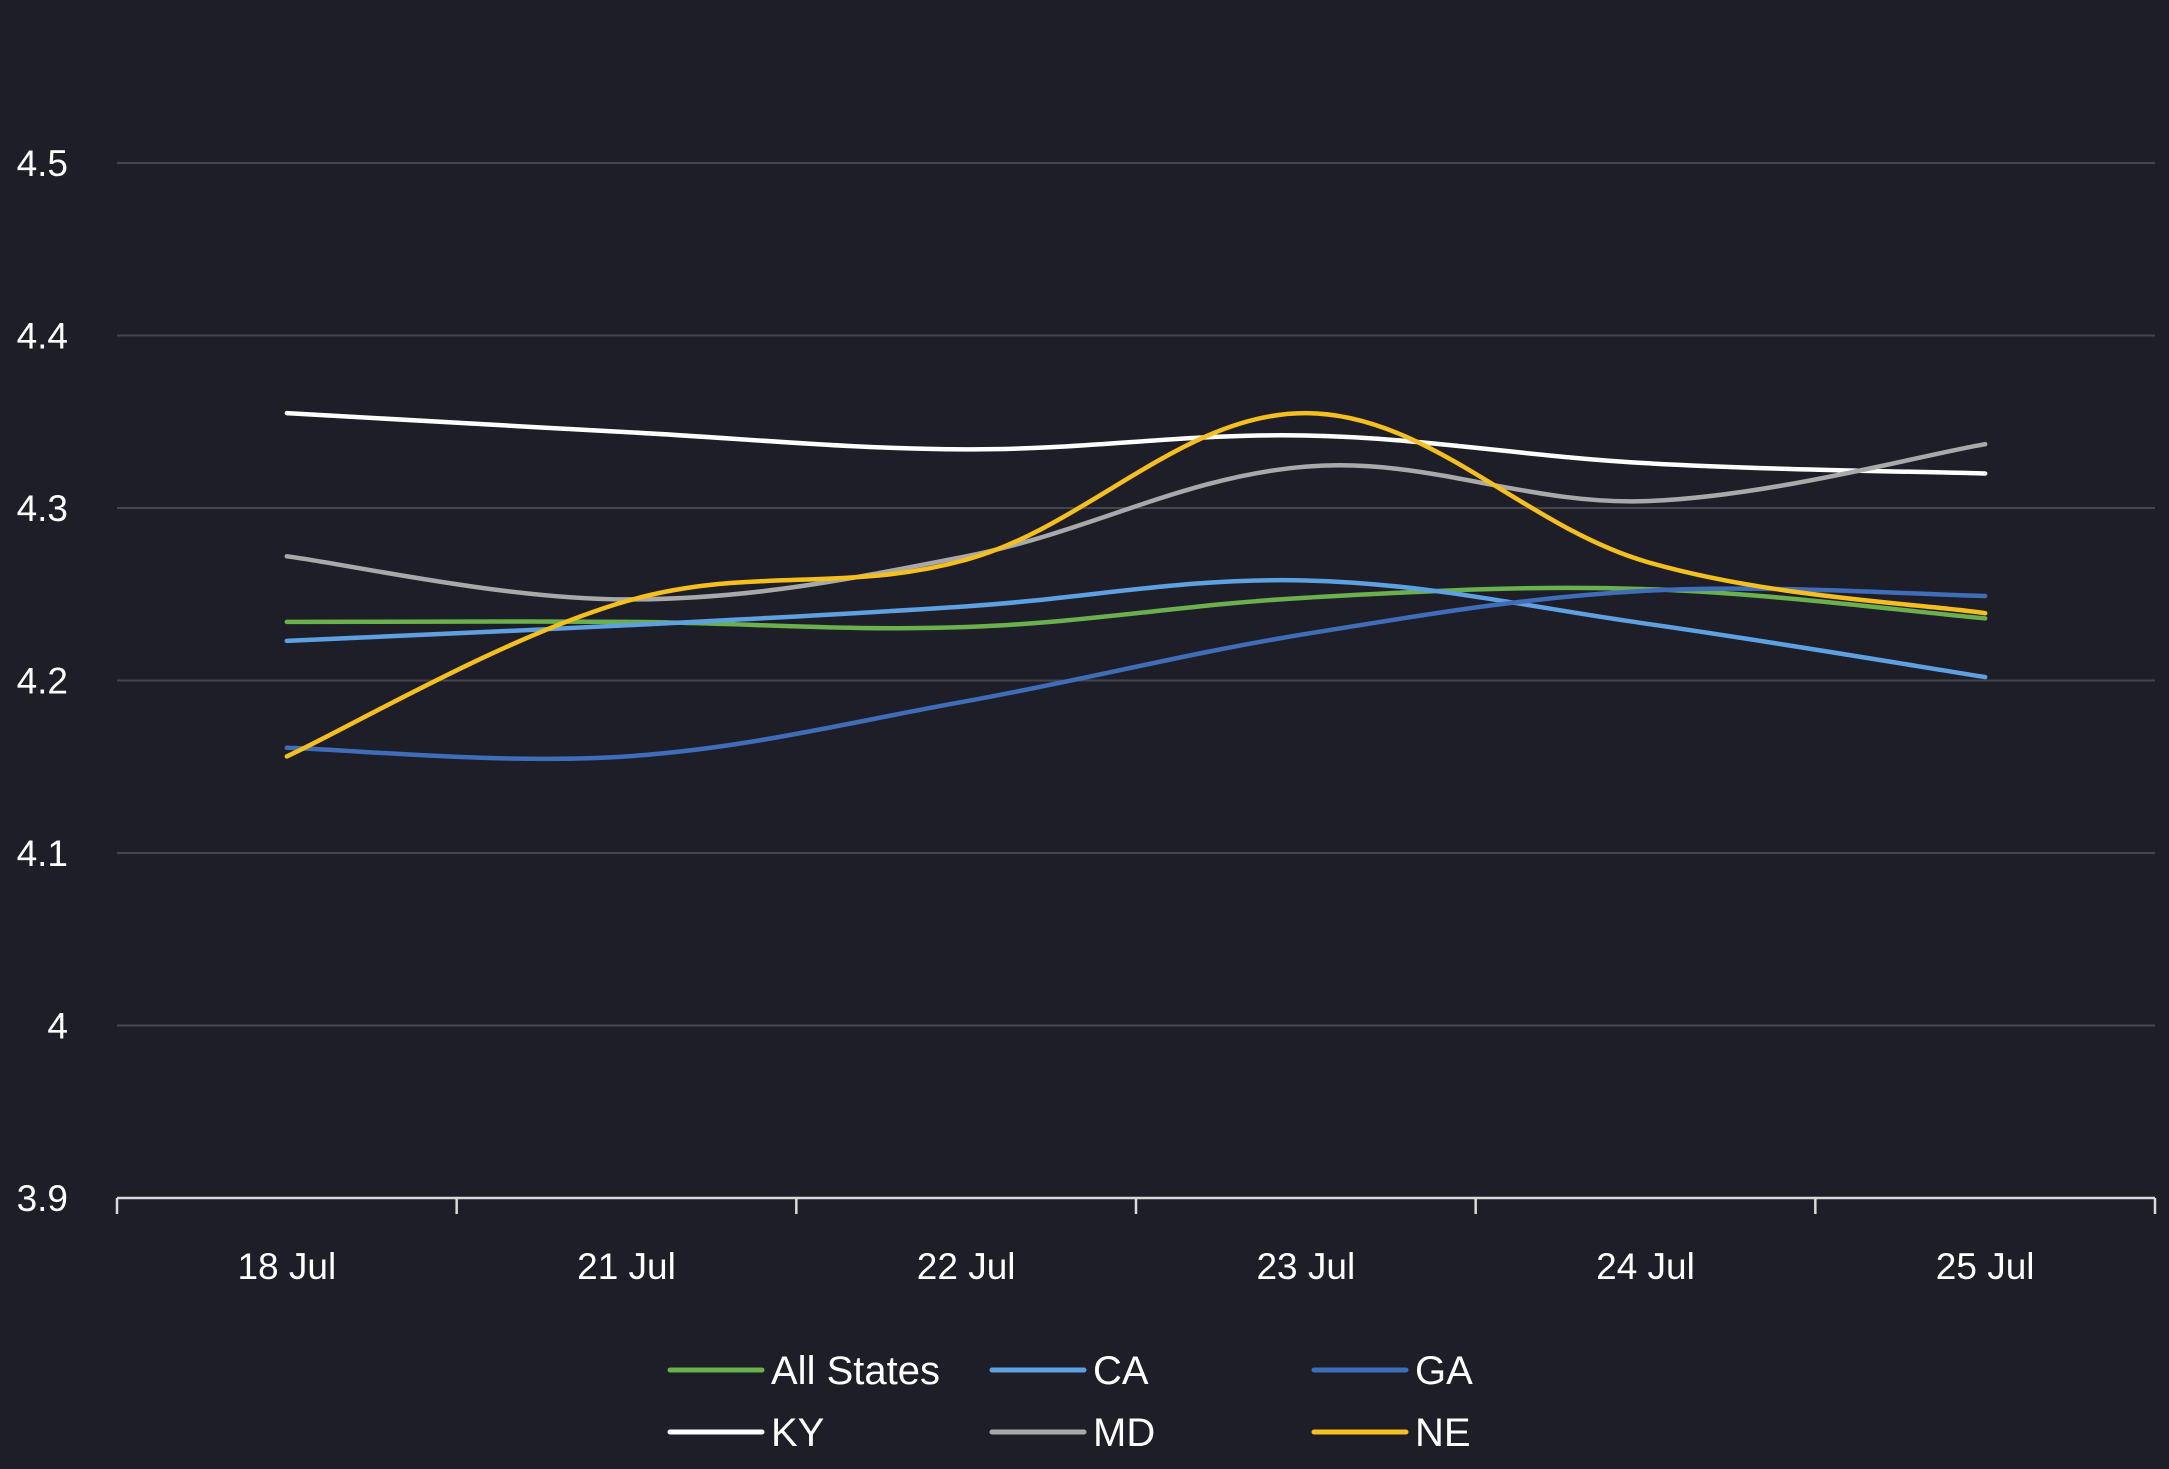  I want to click on legend-item: CA, so click(1069, 1371).